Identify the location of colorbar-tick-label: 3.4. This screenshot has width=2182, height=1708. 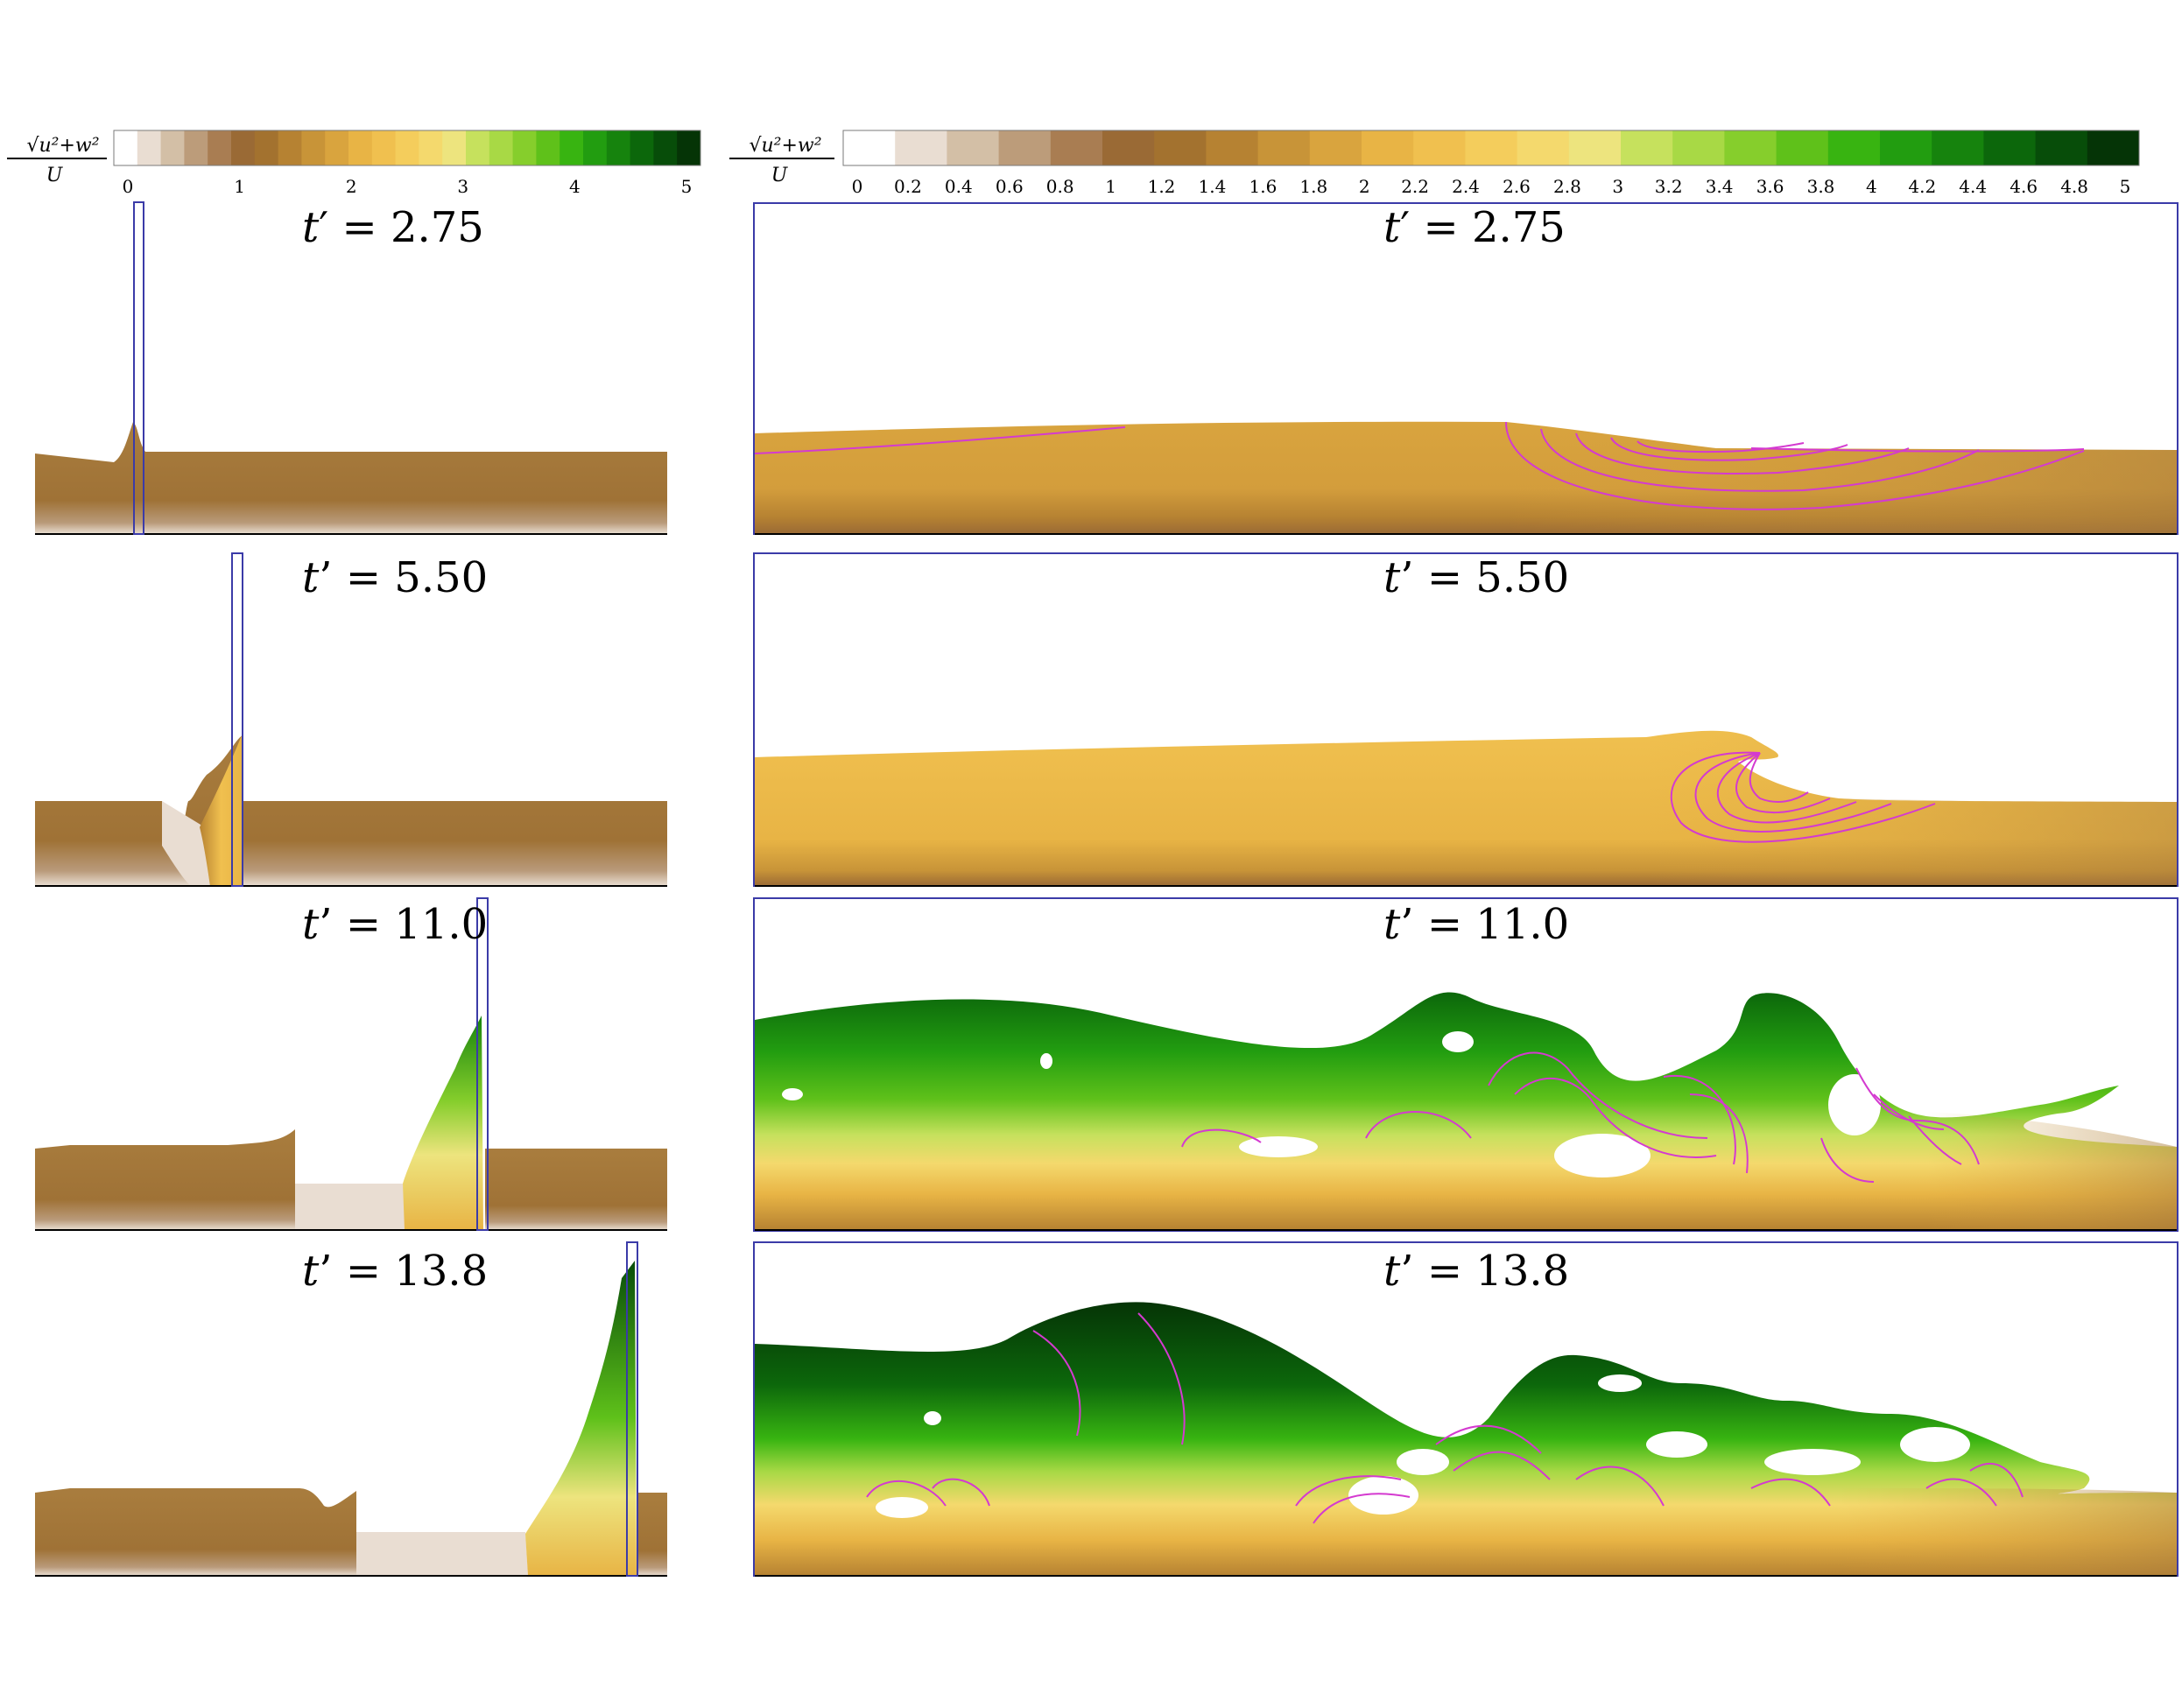
(1720, 187).